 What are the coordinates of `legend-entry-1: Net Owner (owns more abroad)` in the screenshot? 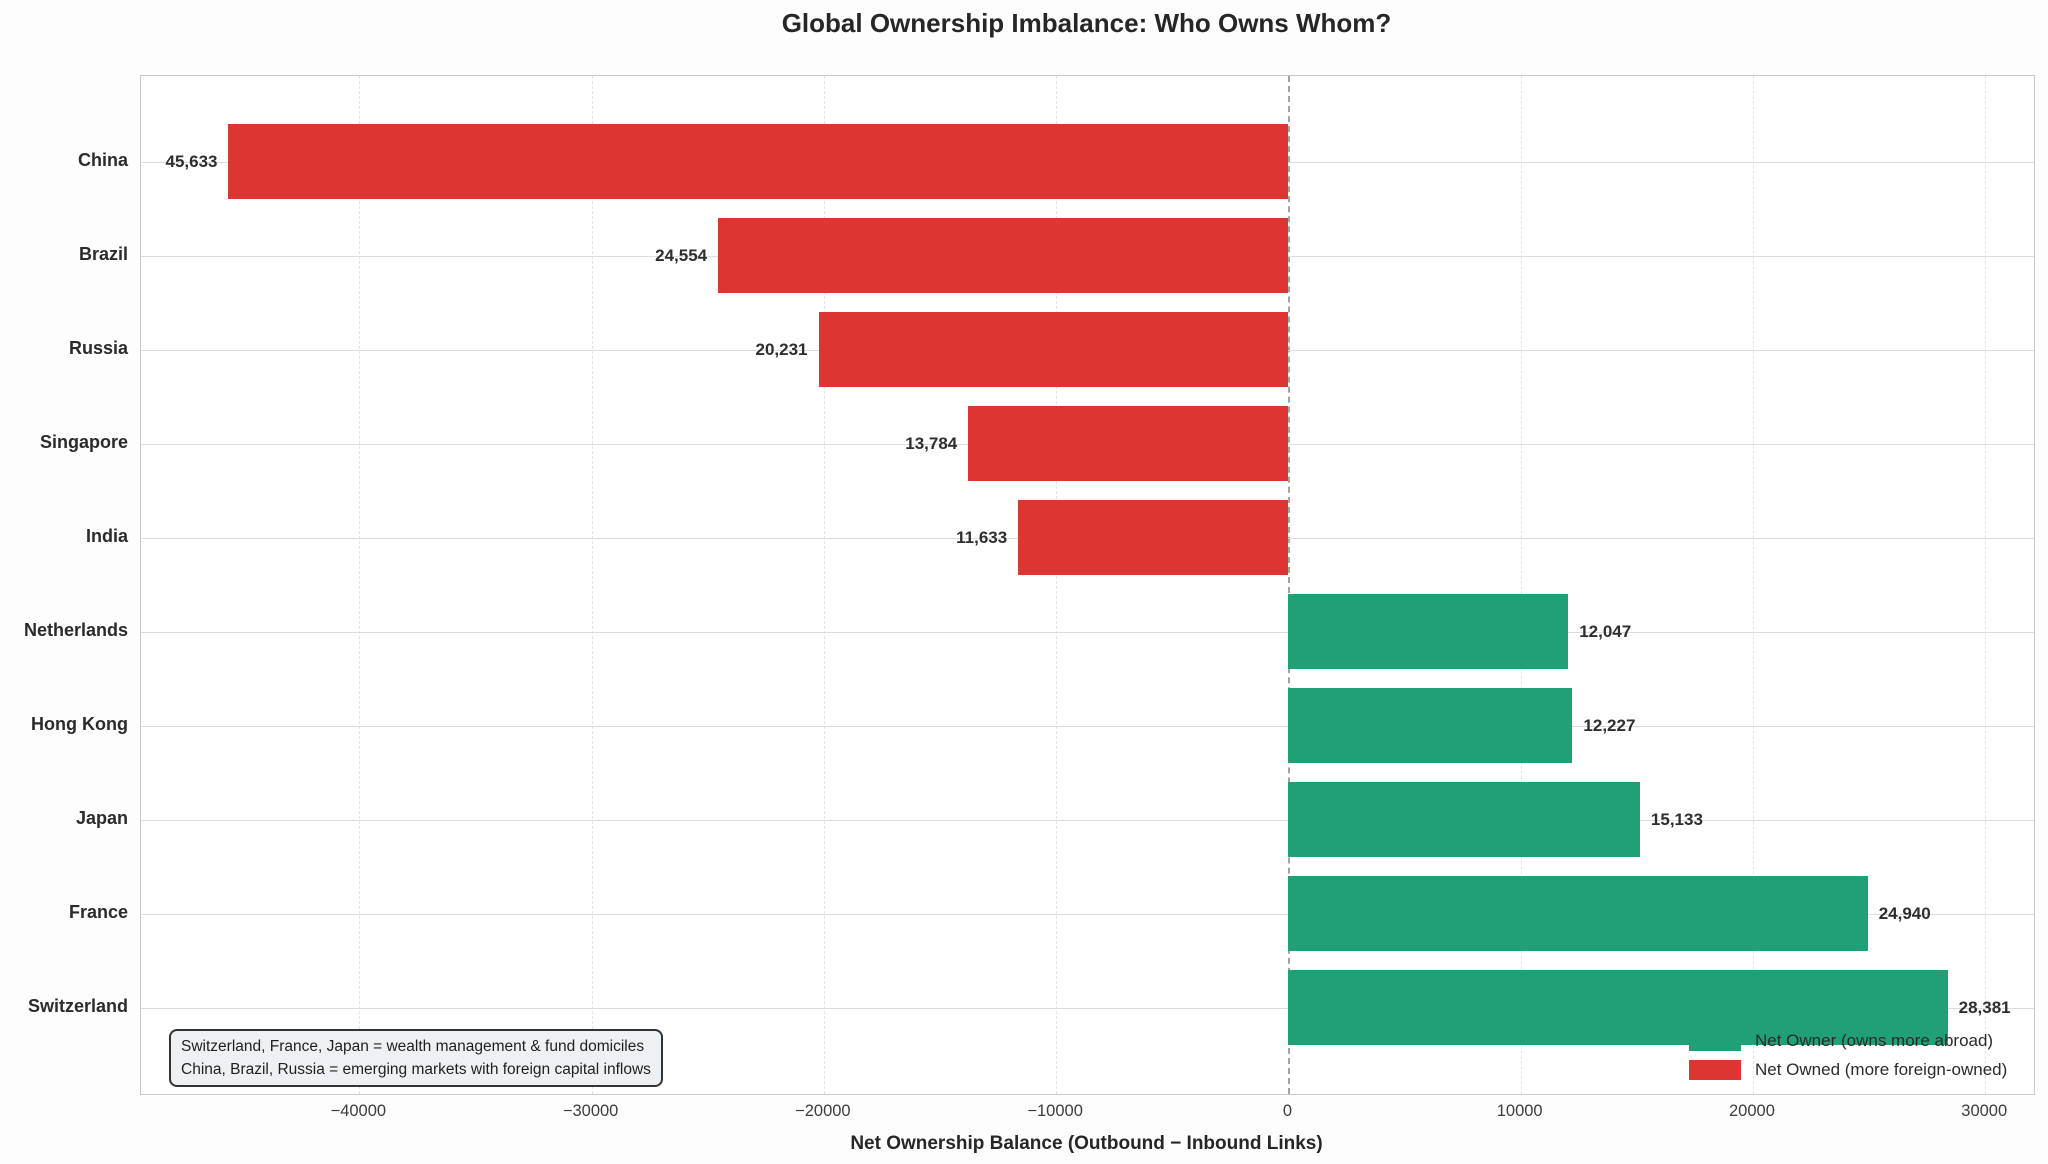 It's located at (1848, 1040).